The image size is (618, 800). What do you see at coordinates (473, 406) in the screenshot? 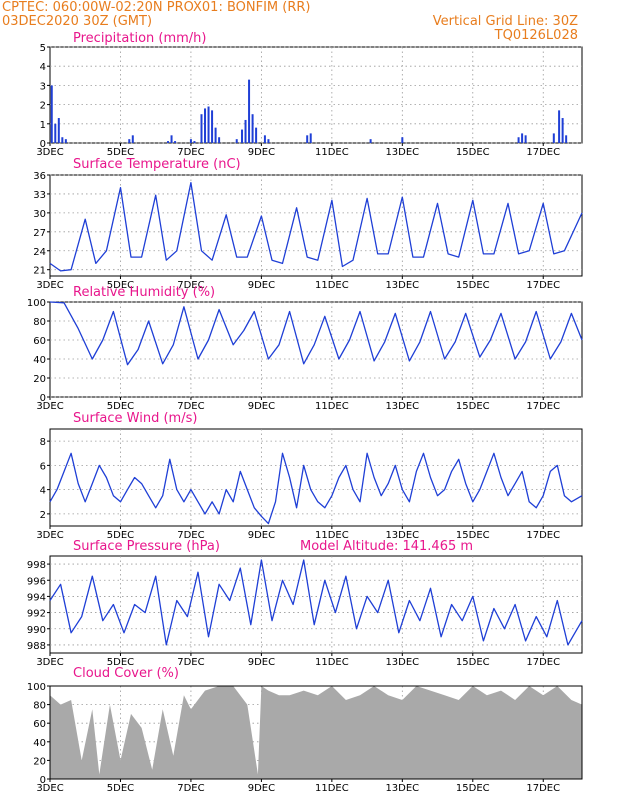
I see `humidity-xtick-label: 15DEC` at bounding box center [473, 406].